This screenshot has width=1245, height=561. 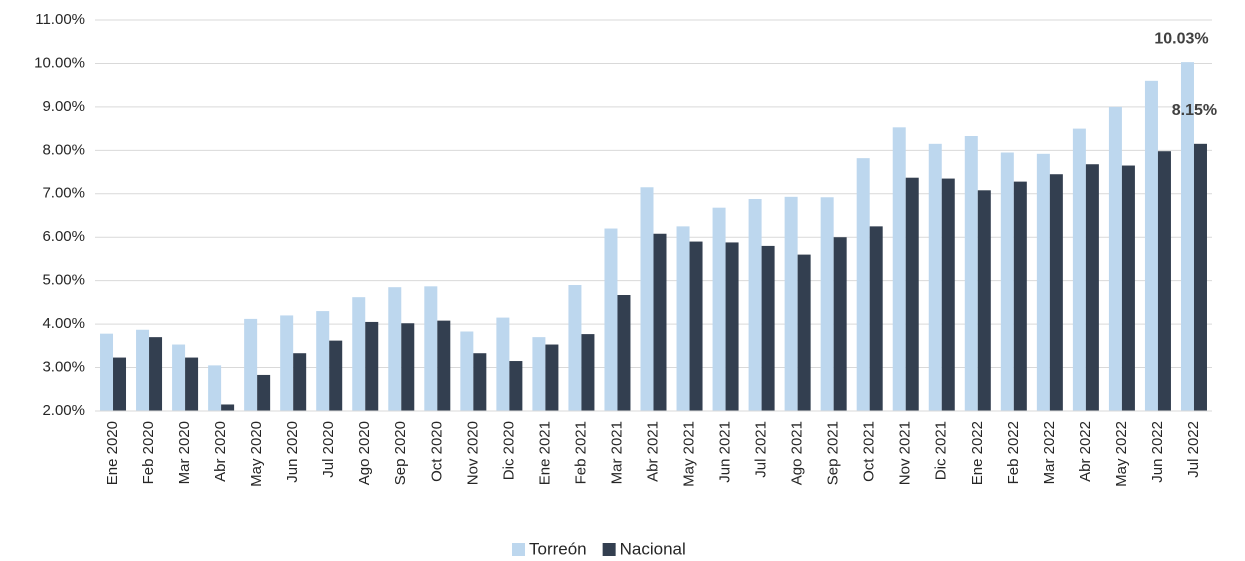 I want to click on x-tick-label: Ene 2022, so click(x=977, y=453).